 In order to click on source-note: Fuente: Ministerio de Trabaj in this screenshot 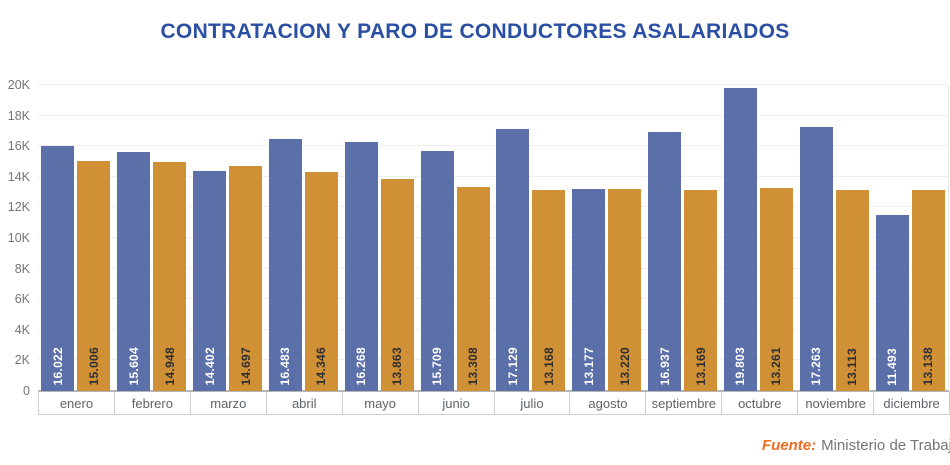, I will do `click(856, 445)`.